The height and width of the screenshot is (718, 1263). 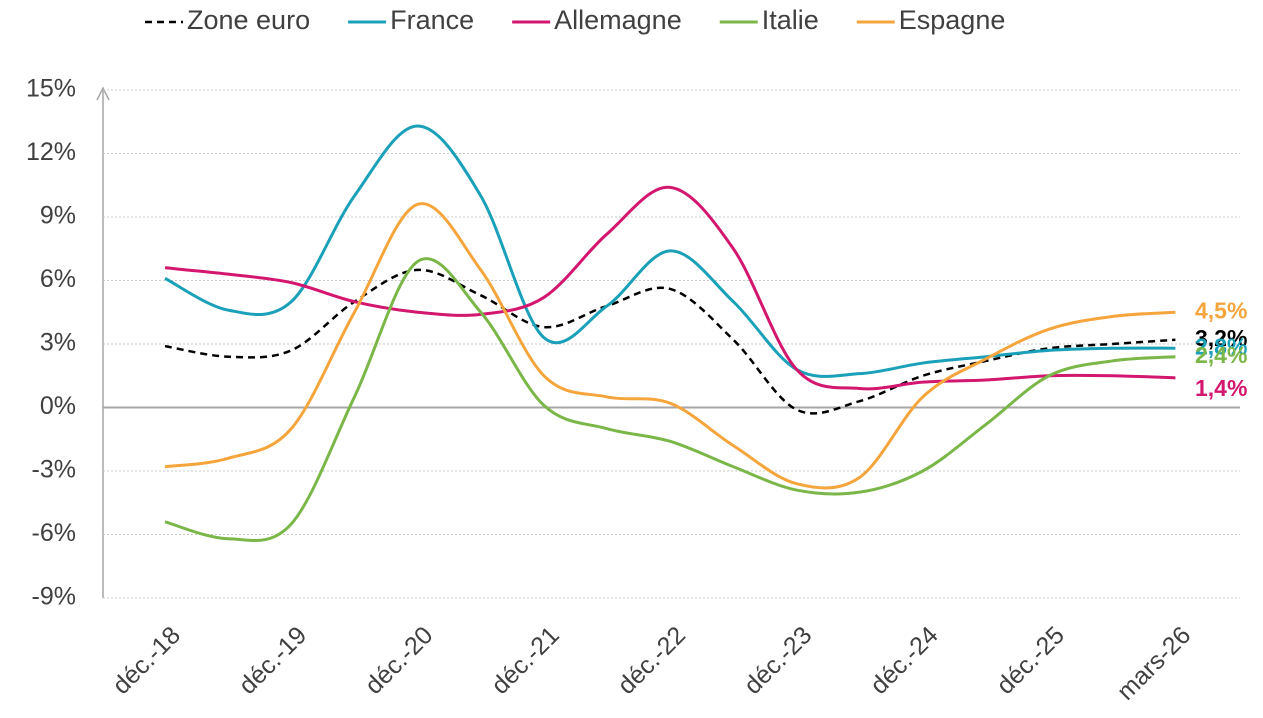 I want to click on x-tick-label: déc.-20, so click(x=399, y=660).